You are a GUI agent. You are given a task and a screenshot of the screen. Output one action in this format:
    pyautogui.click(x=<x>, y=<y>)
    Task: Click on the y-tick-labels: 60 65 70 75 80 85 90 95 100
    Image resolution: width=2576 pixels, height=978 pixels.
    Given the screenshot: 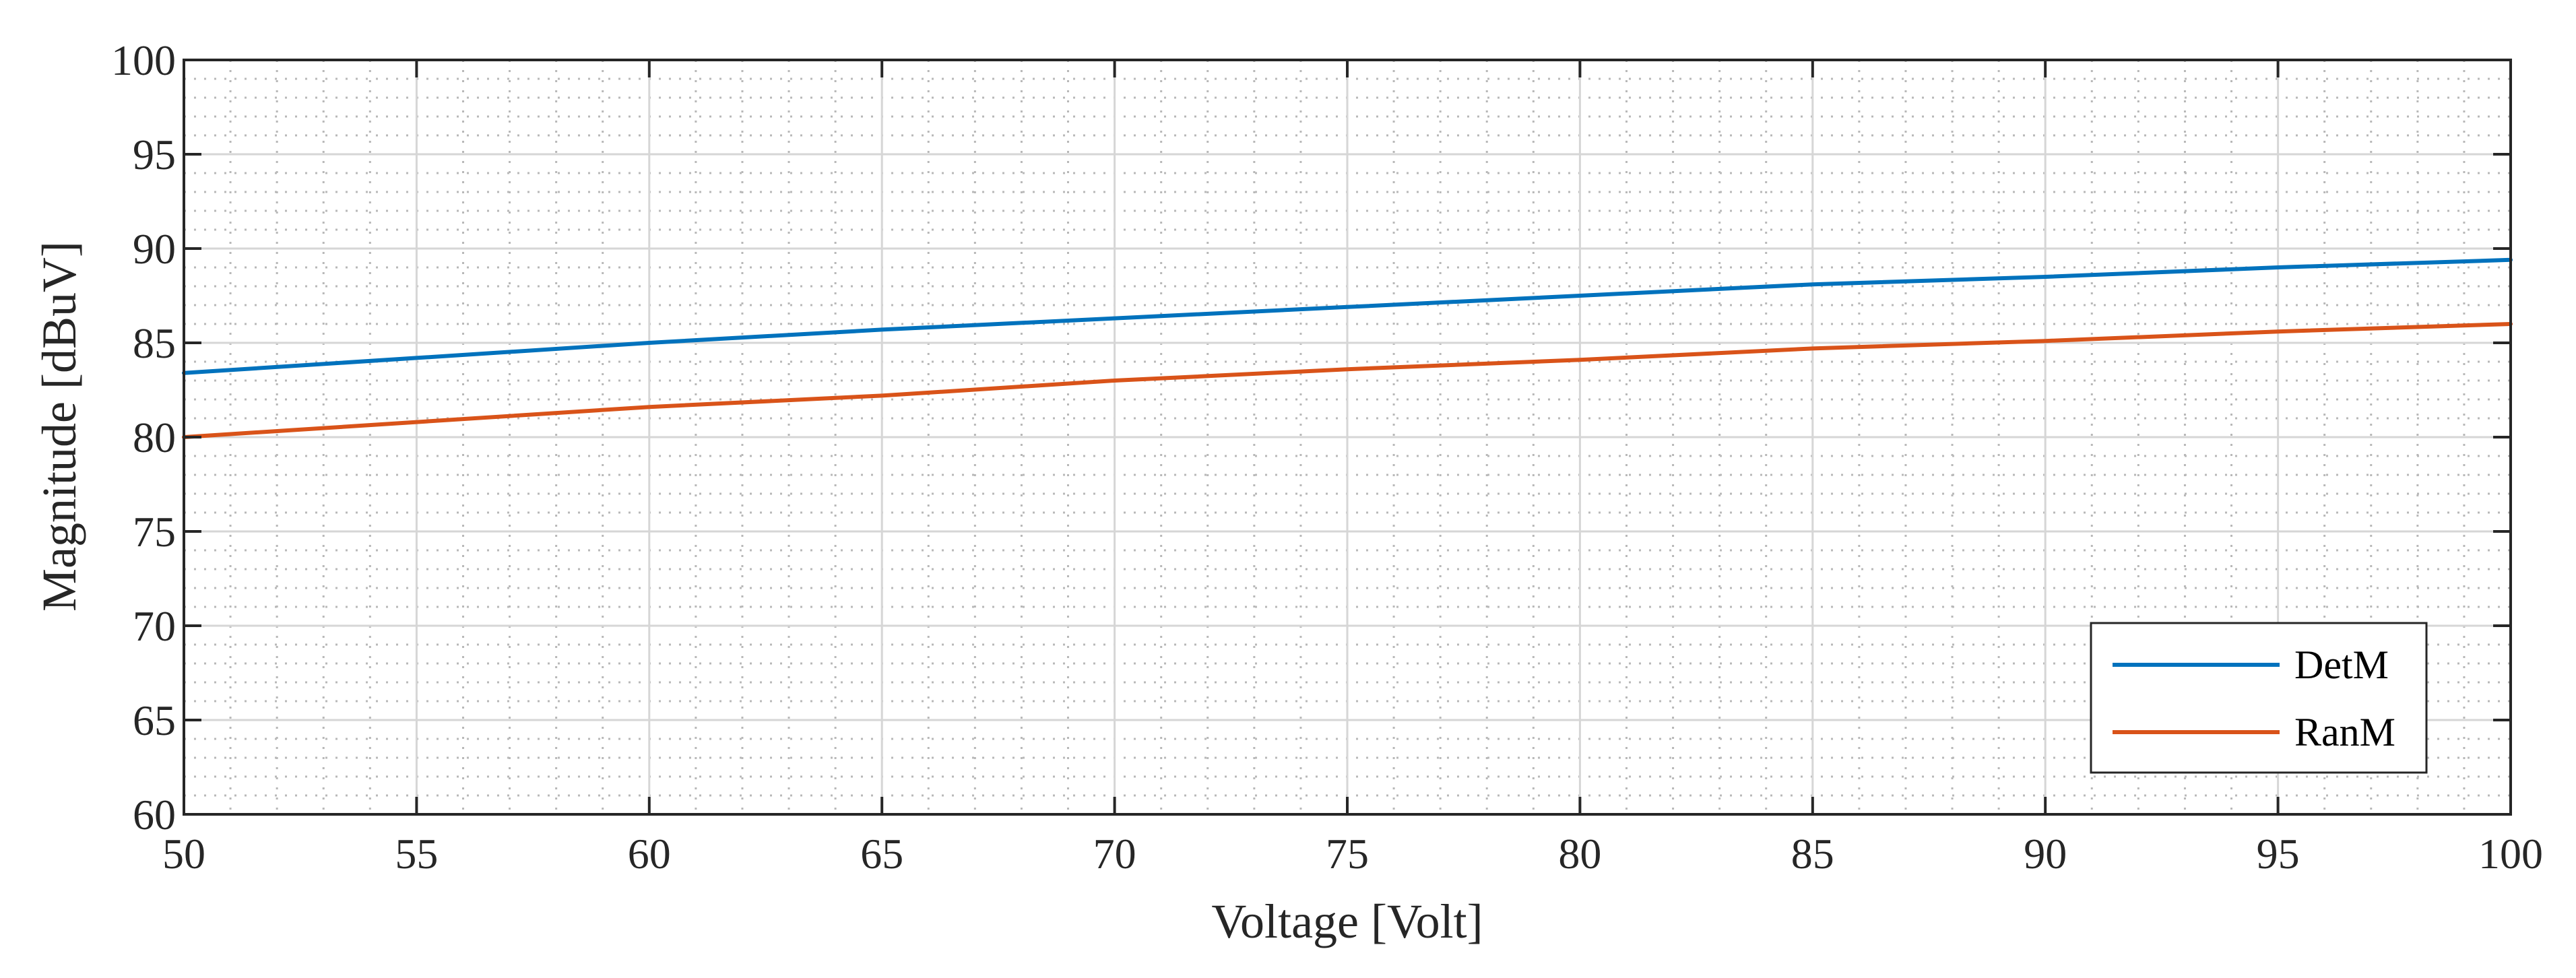 What is the action you would take?
    pyautogui.click(x=143, y=437)
    